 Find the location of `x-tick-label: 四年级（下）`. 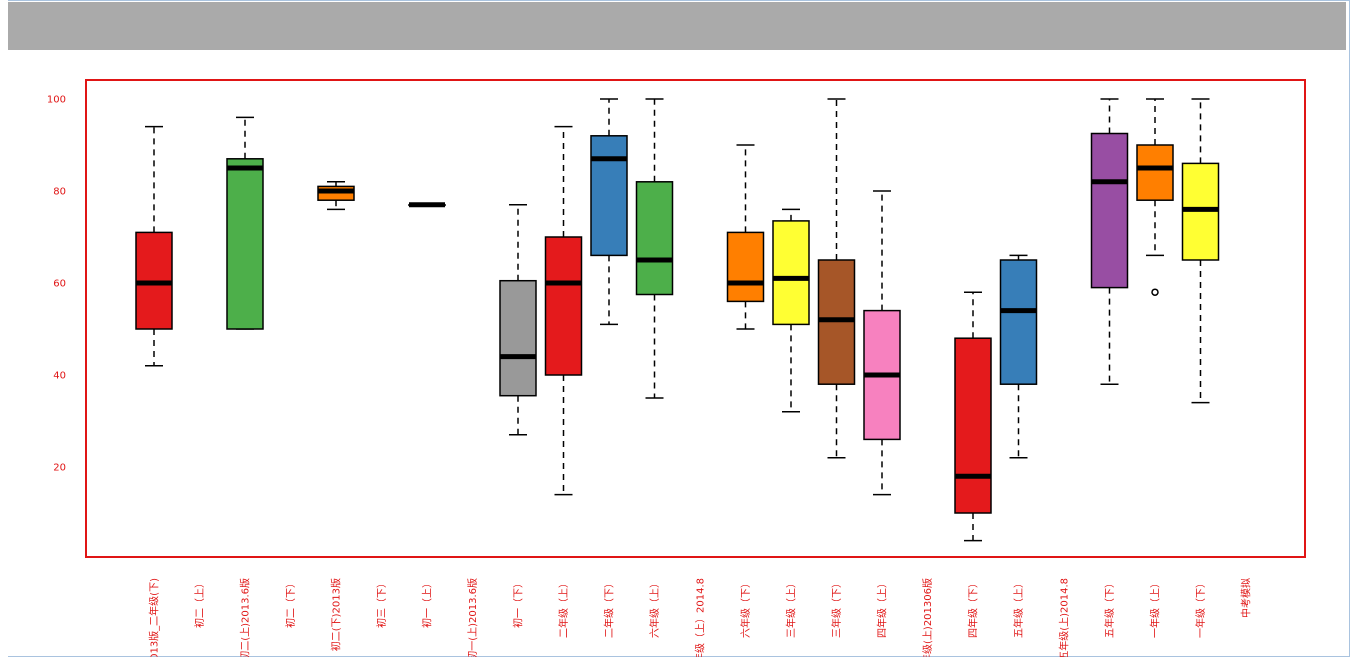

x-tick-label: 四年级（下） is located at coordinates (973, 608).